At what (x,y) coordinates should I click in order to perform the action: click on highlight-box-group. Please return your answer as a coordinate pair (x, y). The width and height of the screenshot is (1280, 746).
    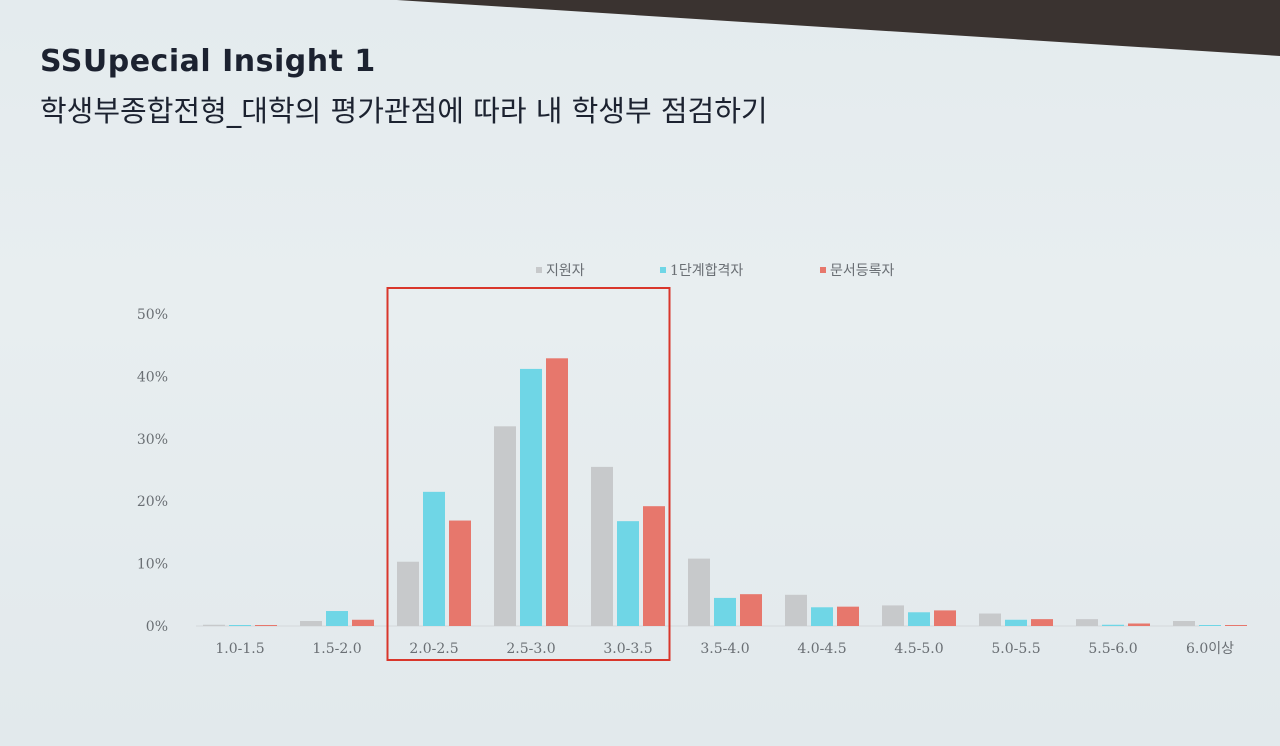
    Looking at the image, I should click on (528, 474).